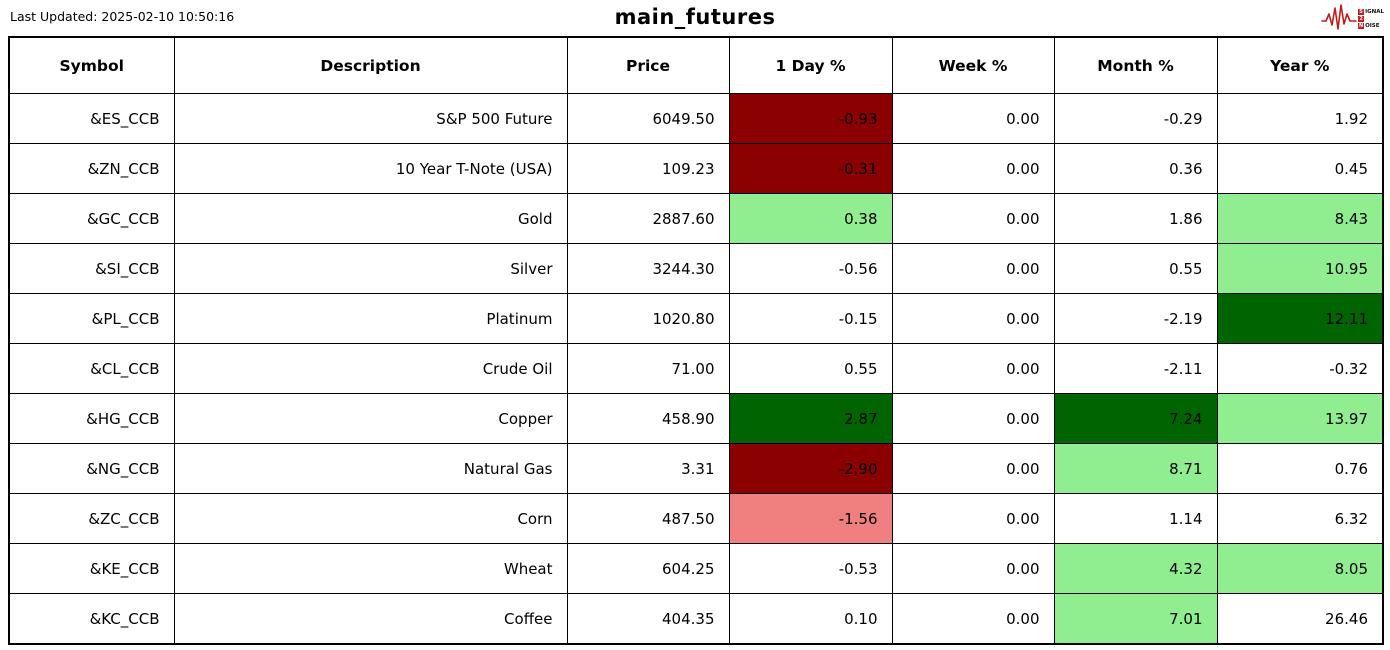 The height and width of the screenshot is (650, 1390). Describe the element at coordinates (370, 368) in the screenshot. I see `cell-description: Crude Oil` at that location.